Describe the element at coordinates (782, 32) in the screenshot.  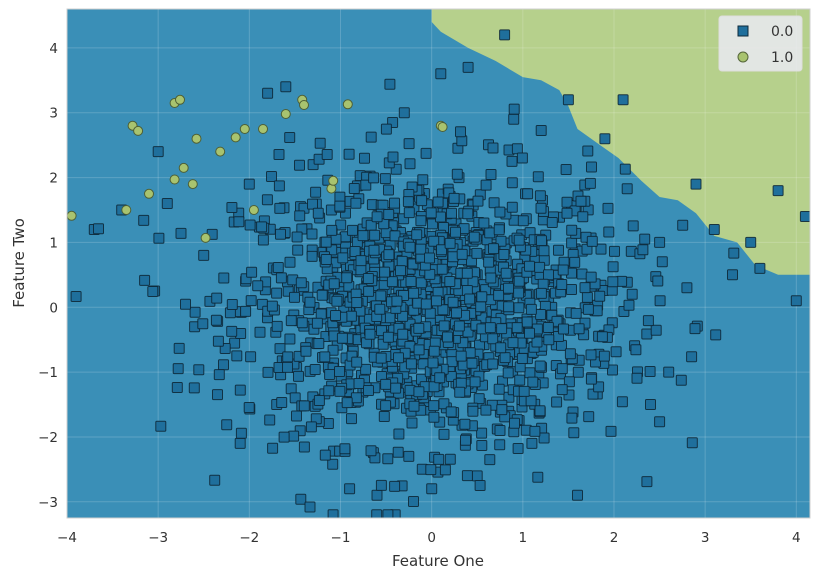
I see `legend-label-class-0: 0.0` at that location.